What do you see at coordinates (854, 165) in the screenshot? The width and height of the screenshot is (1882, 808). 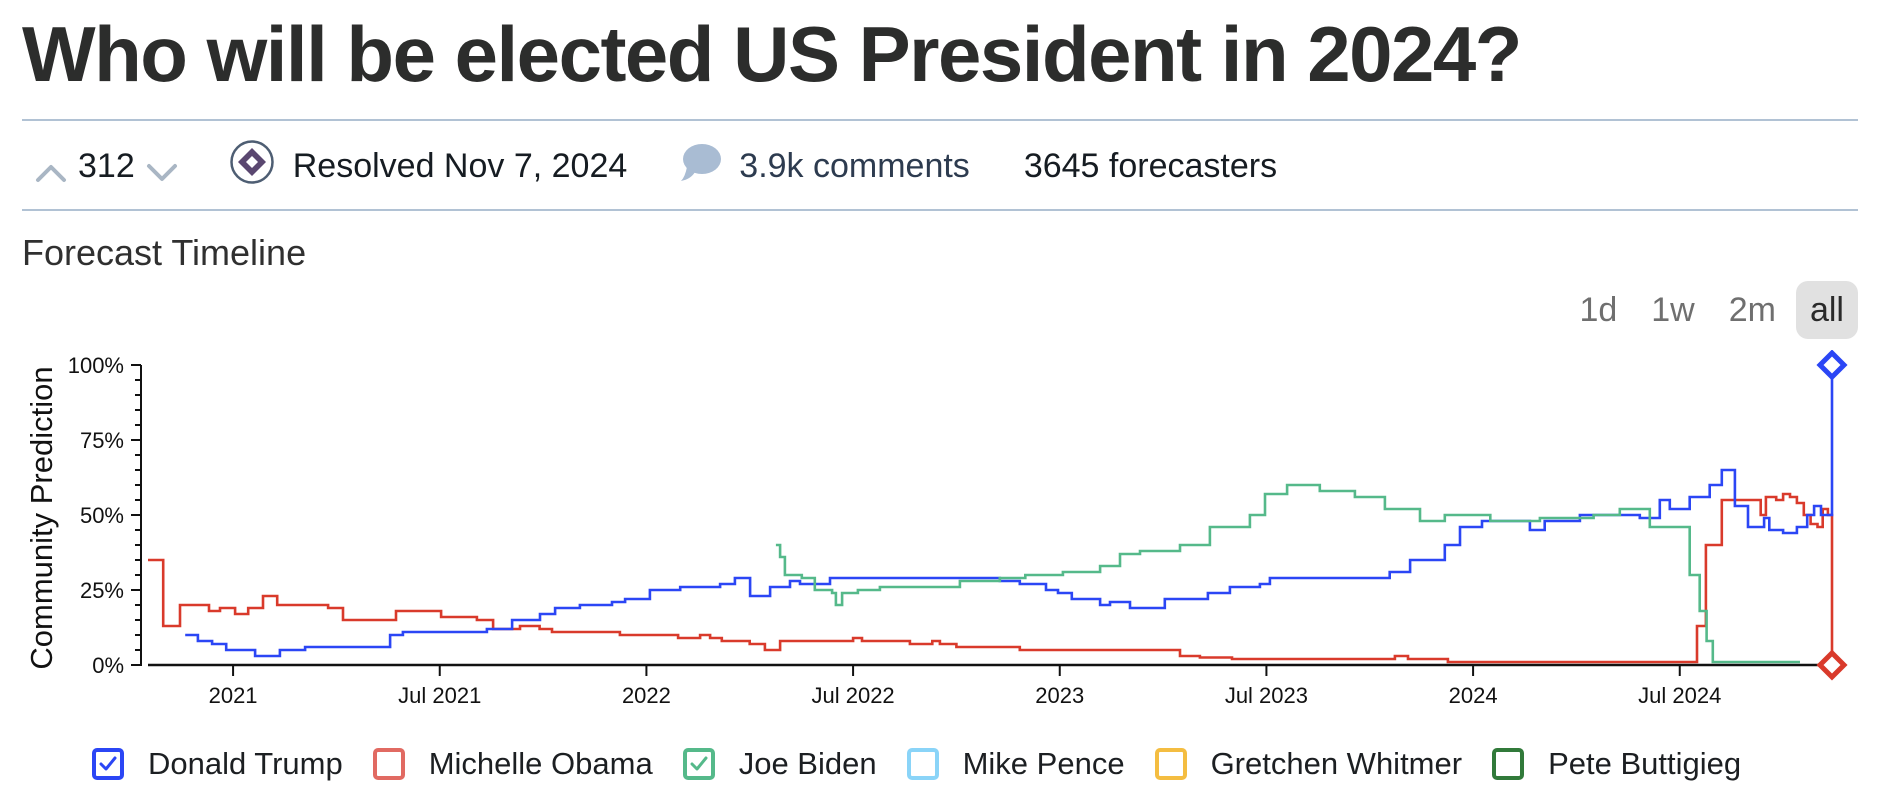 I see `comments-count: 3.9k comments` at bounding box center [854, 165].